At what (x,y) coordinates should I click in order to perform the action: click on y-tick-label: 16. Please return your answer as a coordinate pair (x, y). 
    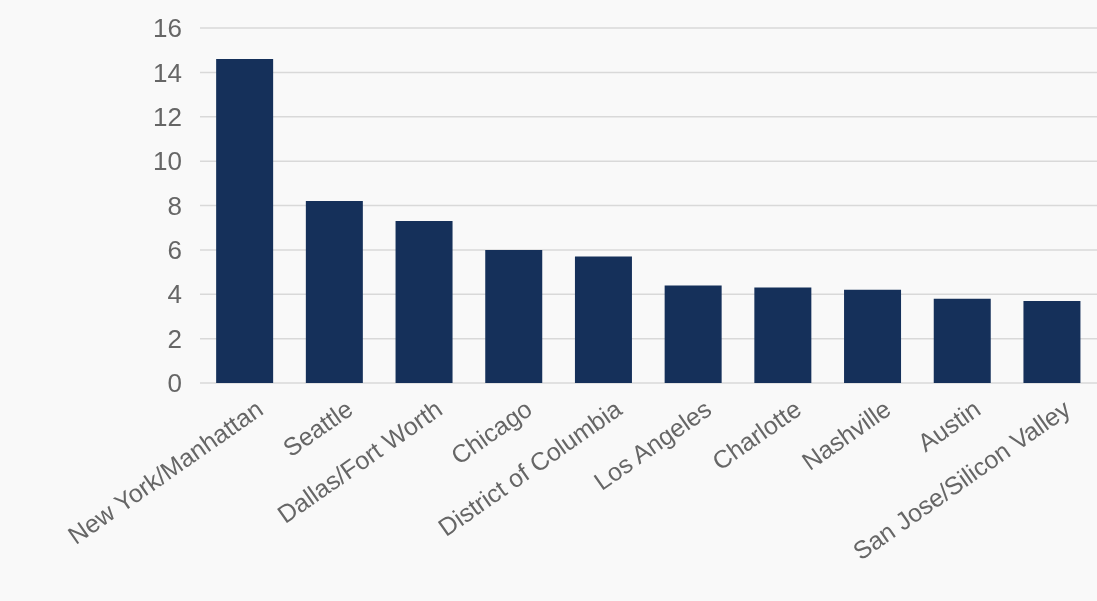
    Looking at the image, I should click on (167, 28).